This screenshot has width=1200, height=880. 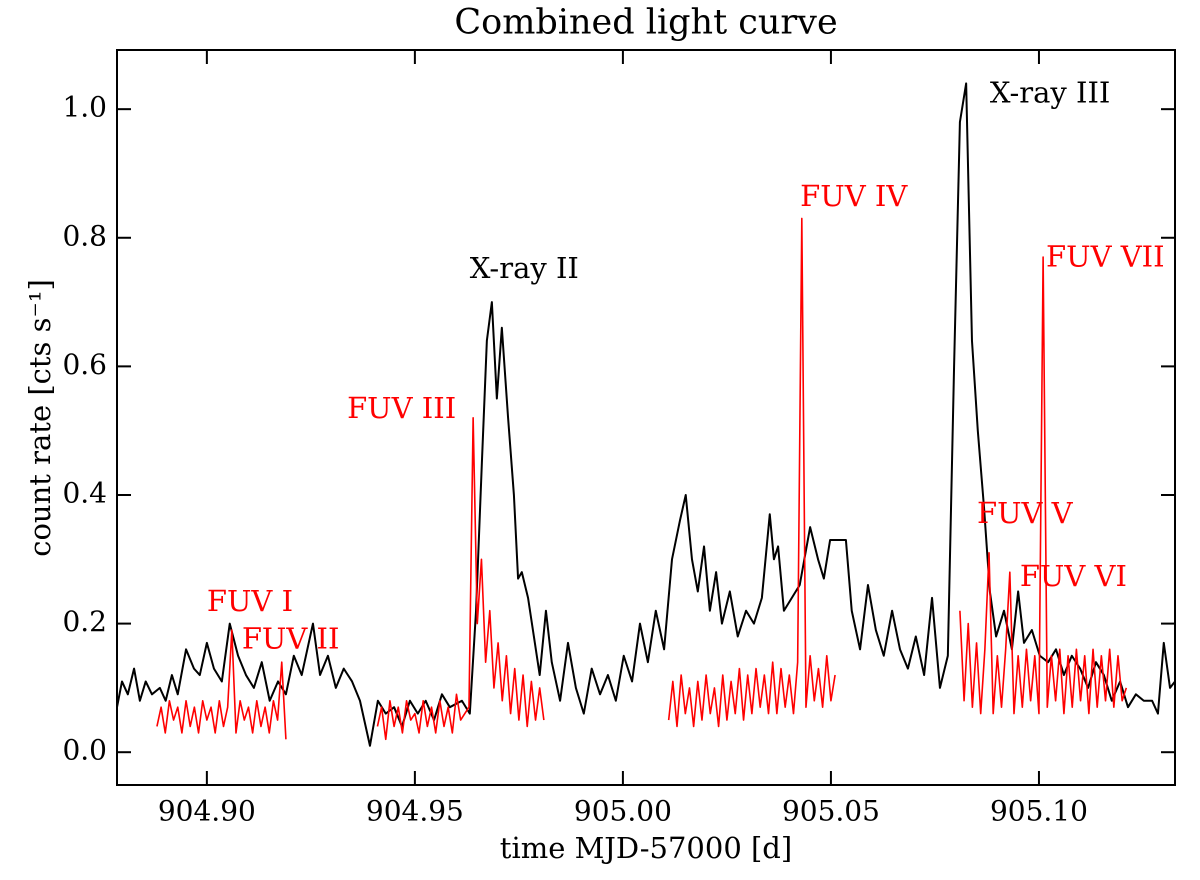 I want to click on annotation: FUV VI, so click(x=1073, y=576).